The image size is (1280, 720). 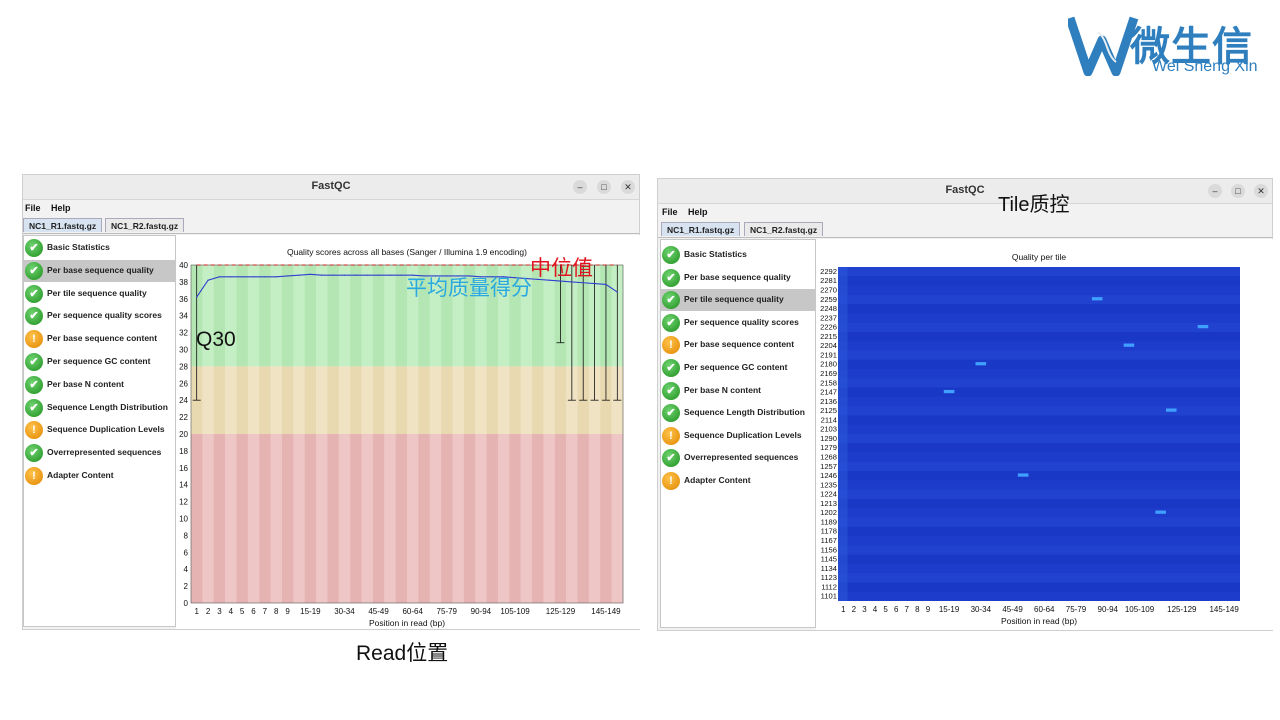 I want to click on tile-label: 2237, so click(x=828, y=317).